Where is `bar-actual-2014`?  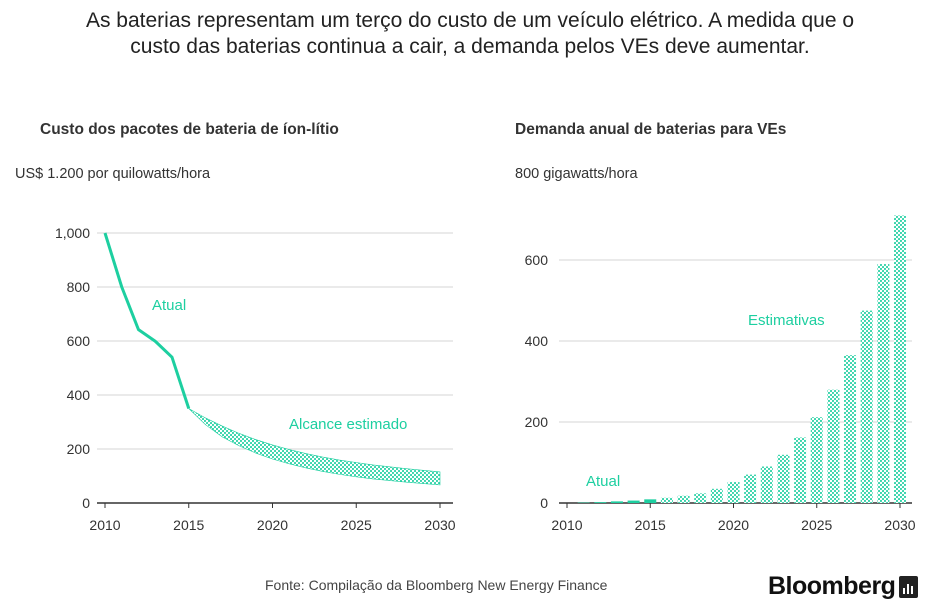 bar-actual-2014 is located at coordinates (633, 501).